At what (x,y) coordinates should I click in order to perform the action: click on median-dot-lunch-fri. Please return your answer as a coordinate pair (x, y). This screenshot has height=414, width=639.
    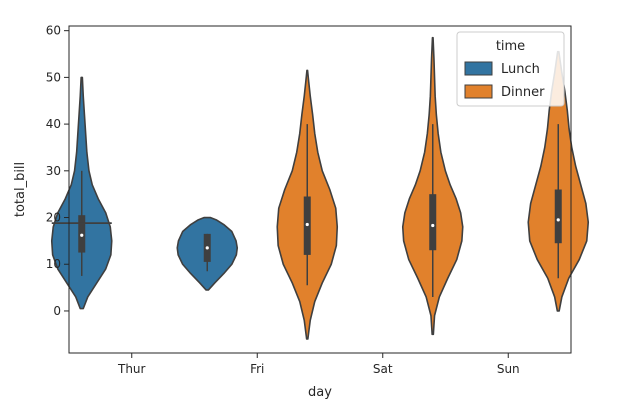
    Looking at the image, I should click on (207, 248).